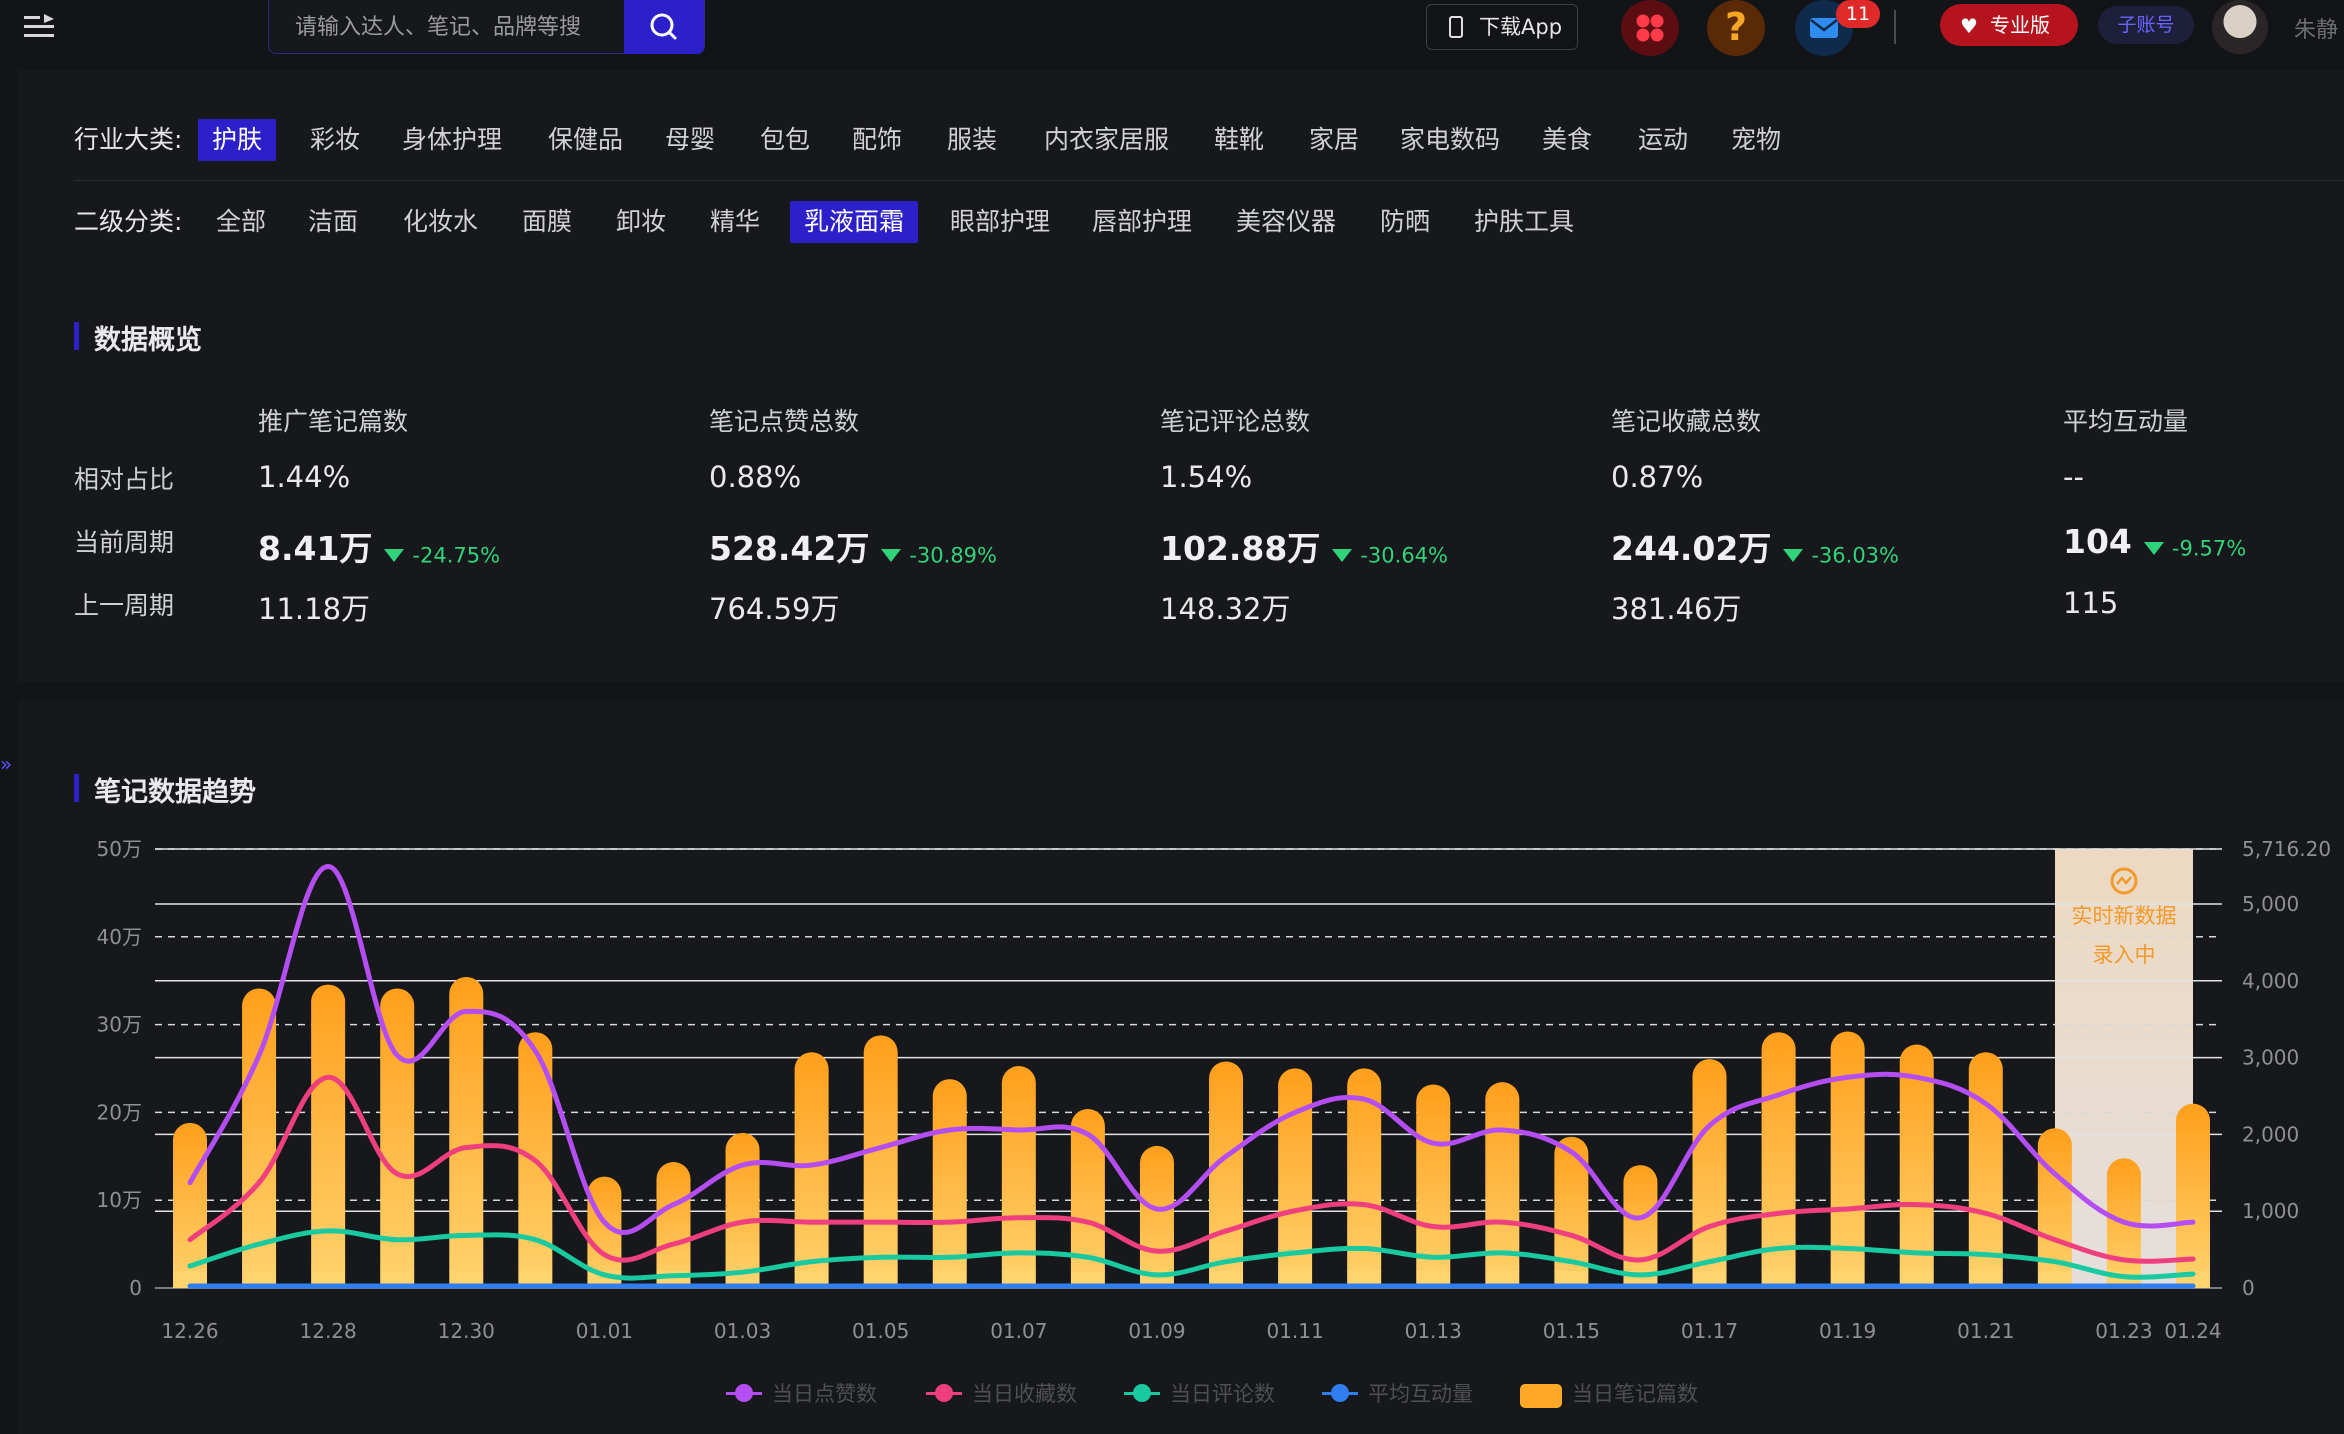 Image resolution: width=2344 pixels, height=1434 pixels. What do you see at coordinates (2240, 27) in the screenshot?
I see `avatar` at bounding box center [2240, 27].